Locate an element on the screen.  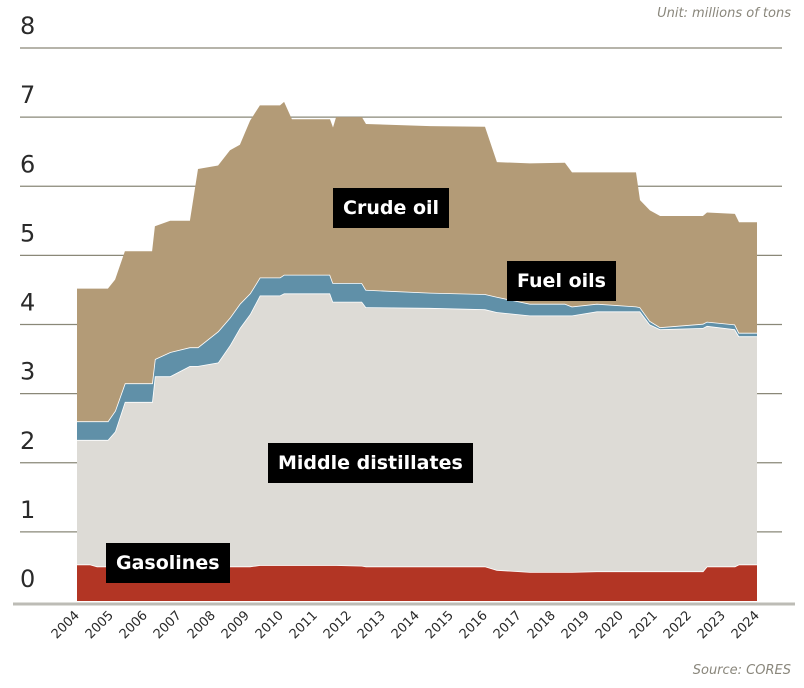
x-tick-label: 2010 is located at coordinates (270, 625).